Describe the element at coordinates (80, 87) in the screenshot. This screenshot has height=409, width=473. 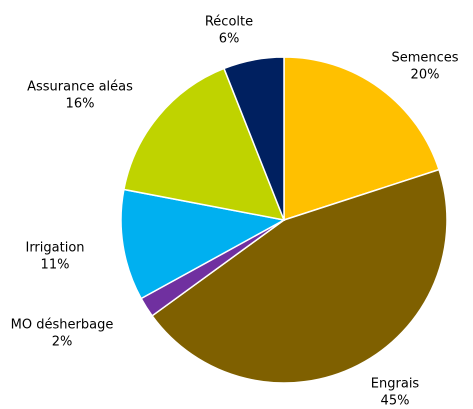
I see `slice-category-label: Assurance aléas` at that location.